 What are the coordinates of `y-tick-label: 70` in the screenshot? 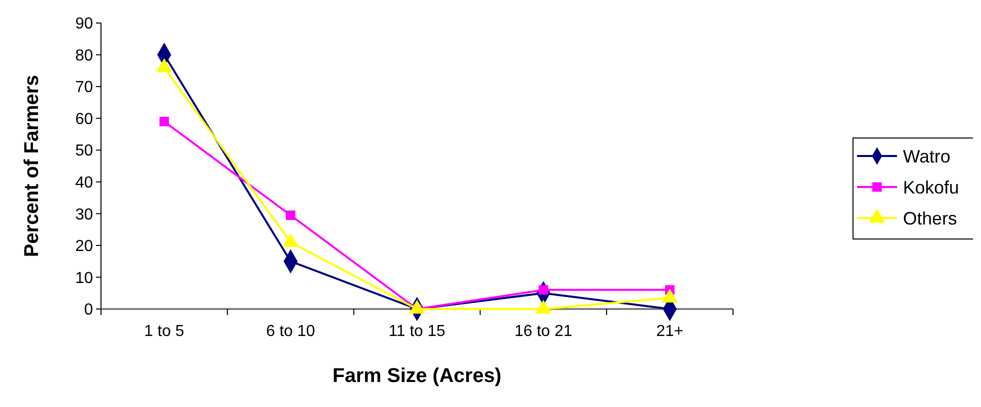 It's located at (84, 87).